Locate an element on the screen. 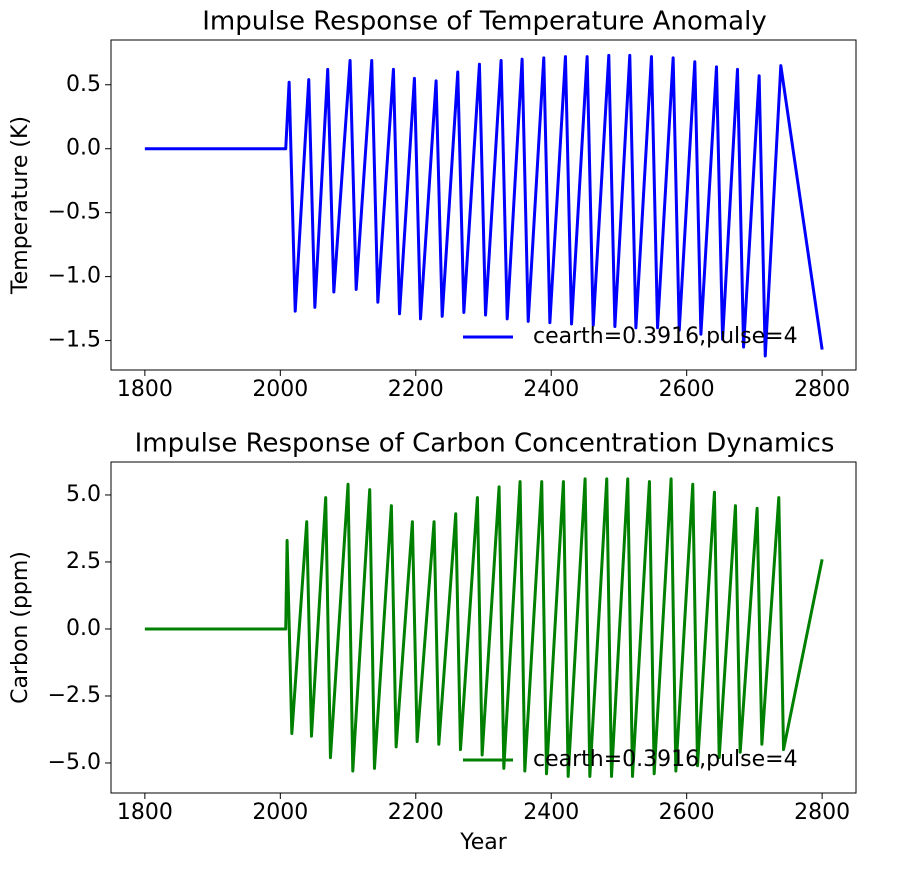  y-axis-label: Carbon (ppm) is located at coordinates (20, 627).